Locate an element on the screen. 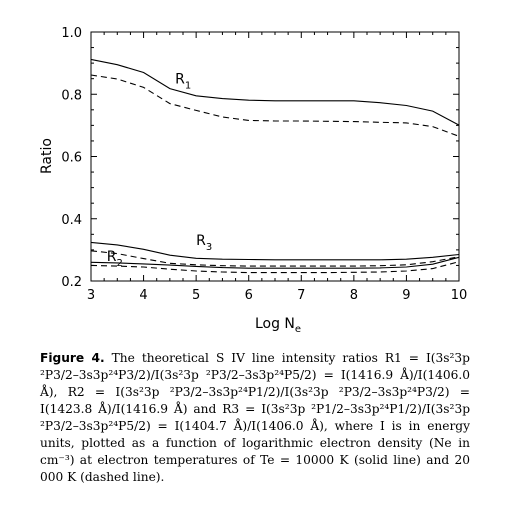 The image size is (513, 512). y-tick-label: 0.6 is located at coordinates (71, 158).